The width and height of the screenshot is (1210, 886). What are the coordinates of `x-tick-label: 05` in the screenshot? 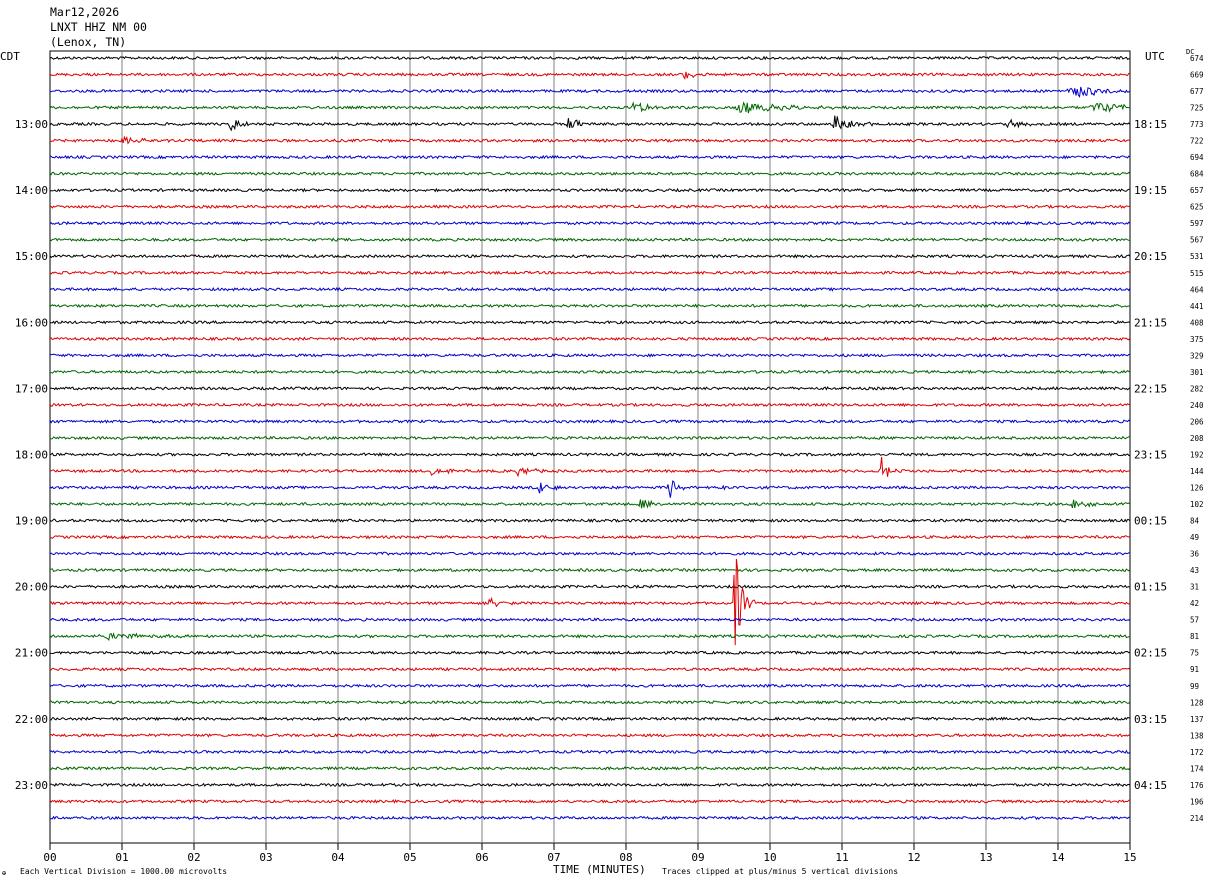 It's located at (409, 857).